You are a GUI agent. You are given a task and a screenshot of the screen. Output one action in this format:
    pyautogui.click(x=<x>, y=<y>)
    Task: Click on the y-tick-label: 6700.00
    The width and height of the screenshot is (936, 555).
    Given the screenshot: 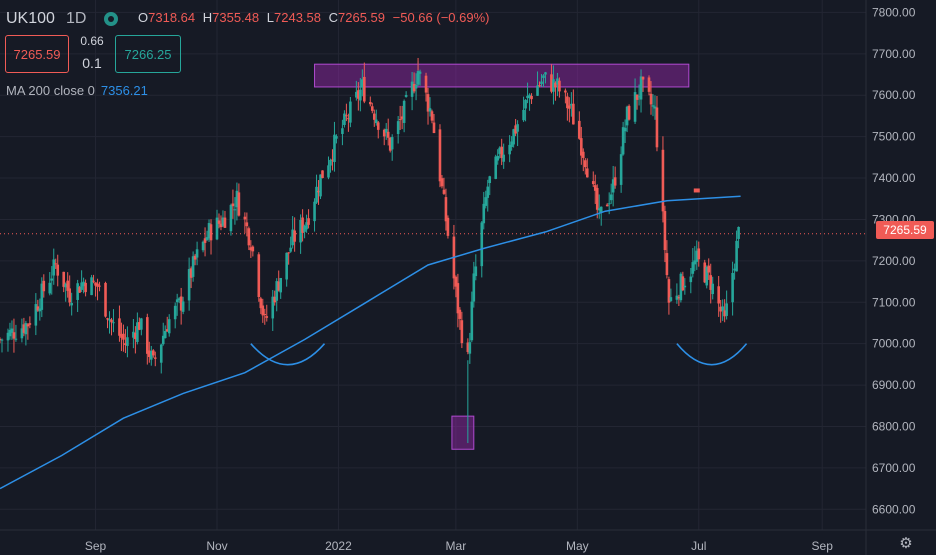 What is the action you would take?
    pyautogui.click(x=894, y=468)
    